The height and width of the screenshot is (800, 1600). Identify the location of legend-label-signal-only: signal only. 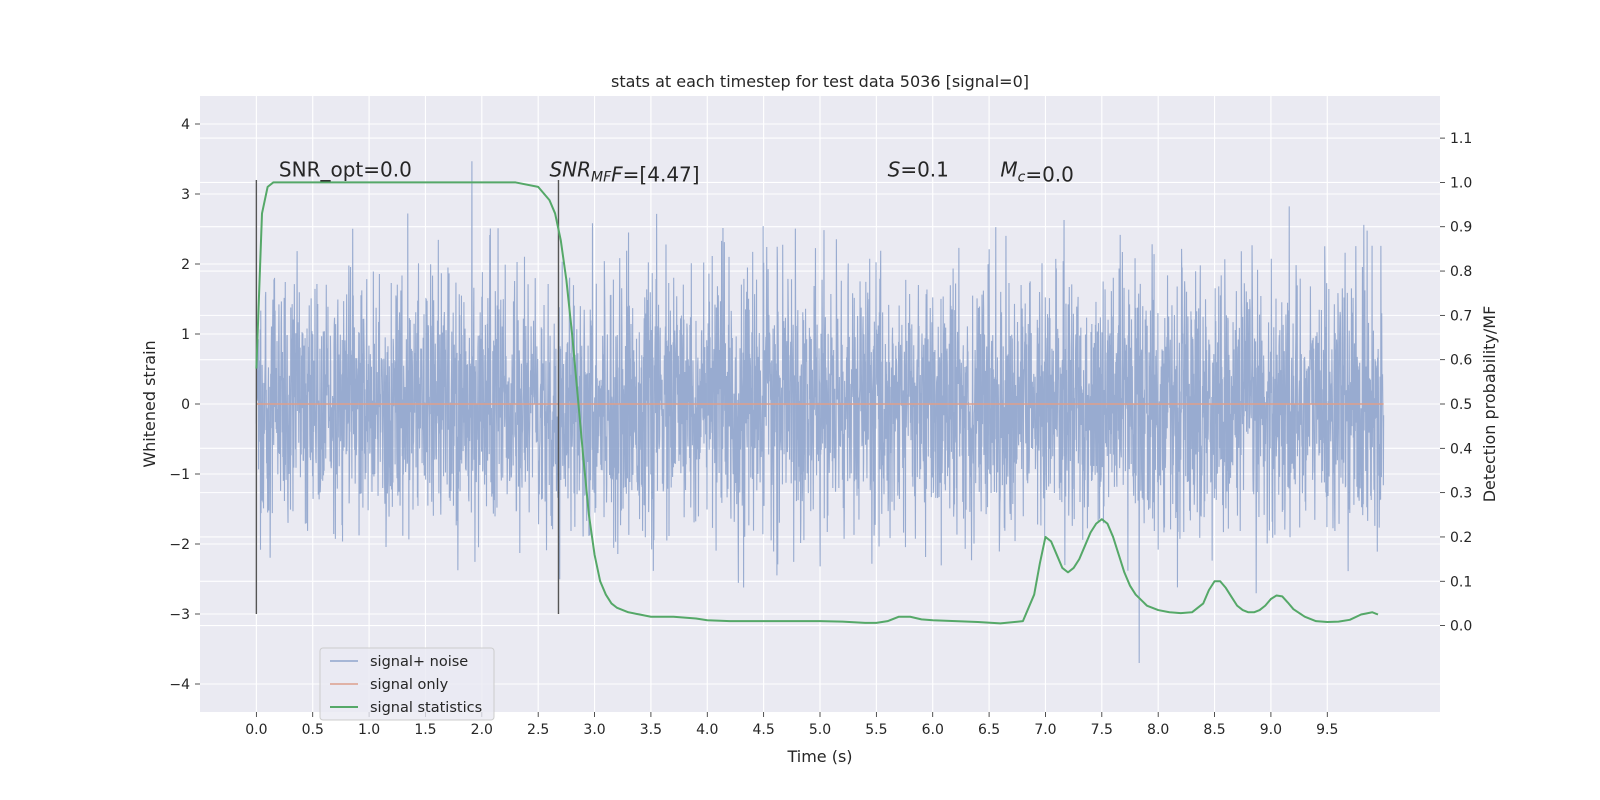
(409, 685).